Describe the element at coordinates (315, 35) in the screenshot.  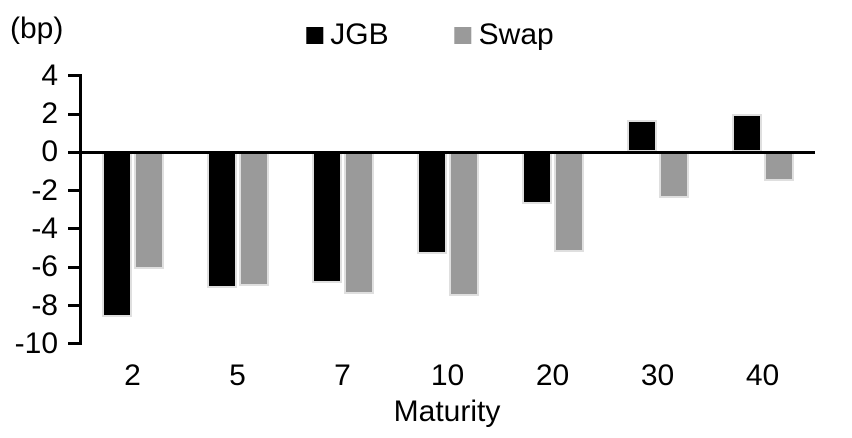
I see `legend-marker-jgb-icon` at that location.